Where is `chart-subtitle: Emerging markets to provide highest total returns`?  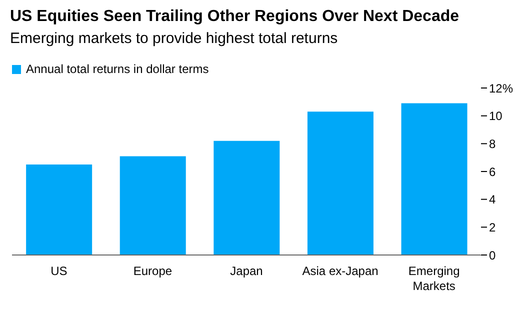 chart-subtitle: Emerging markets to provide highest total returns is located at coordinates (174, 38).